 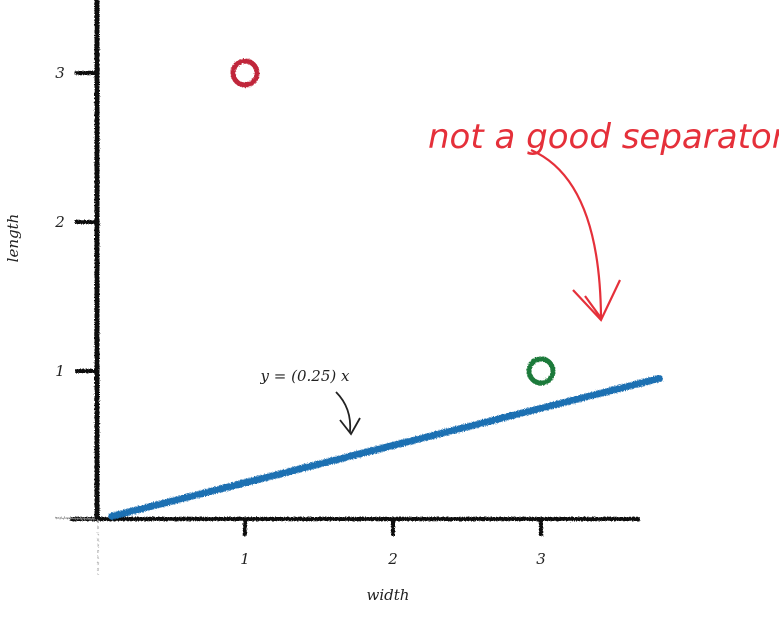 I want to click on x-axis-label: width, so click(x=388, y=595).